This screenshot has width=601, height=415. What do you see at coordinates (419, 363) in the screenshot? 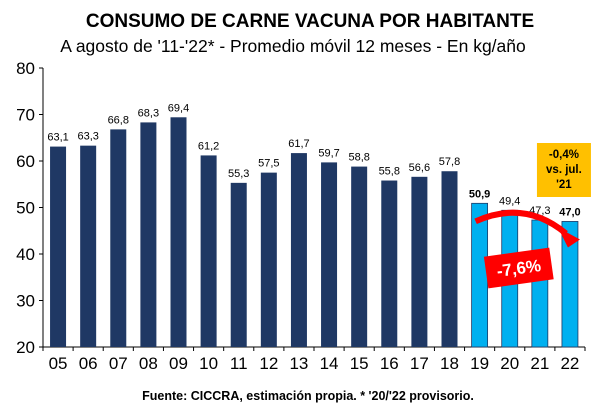
I see `x-tick-label: 17` at bounding box center [419, 363].